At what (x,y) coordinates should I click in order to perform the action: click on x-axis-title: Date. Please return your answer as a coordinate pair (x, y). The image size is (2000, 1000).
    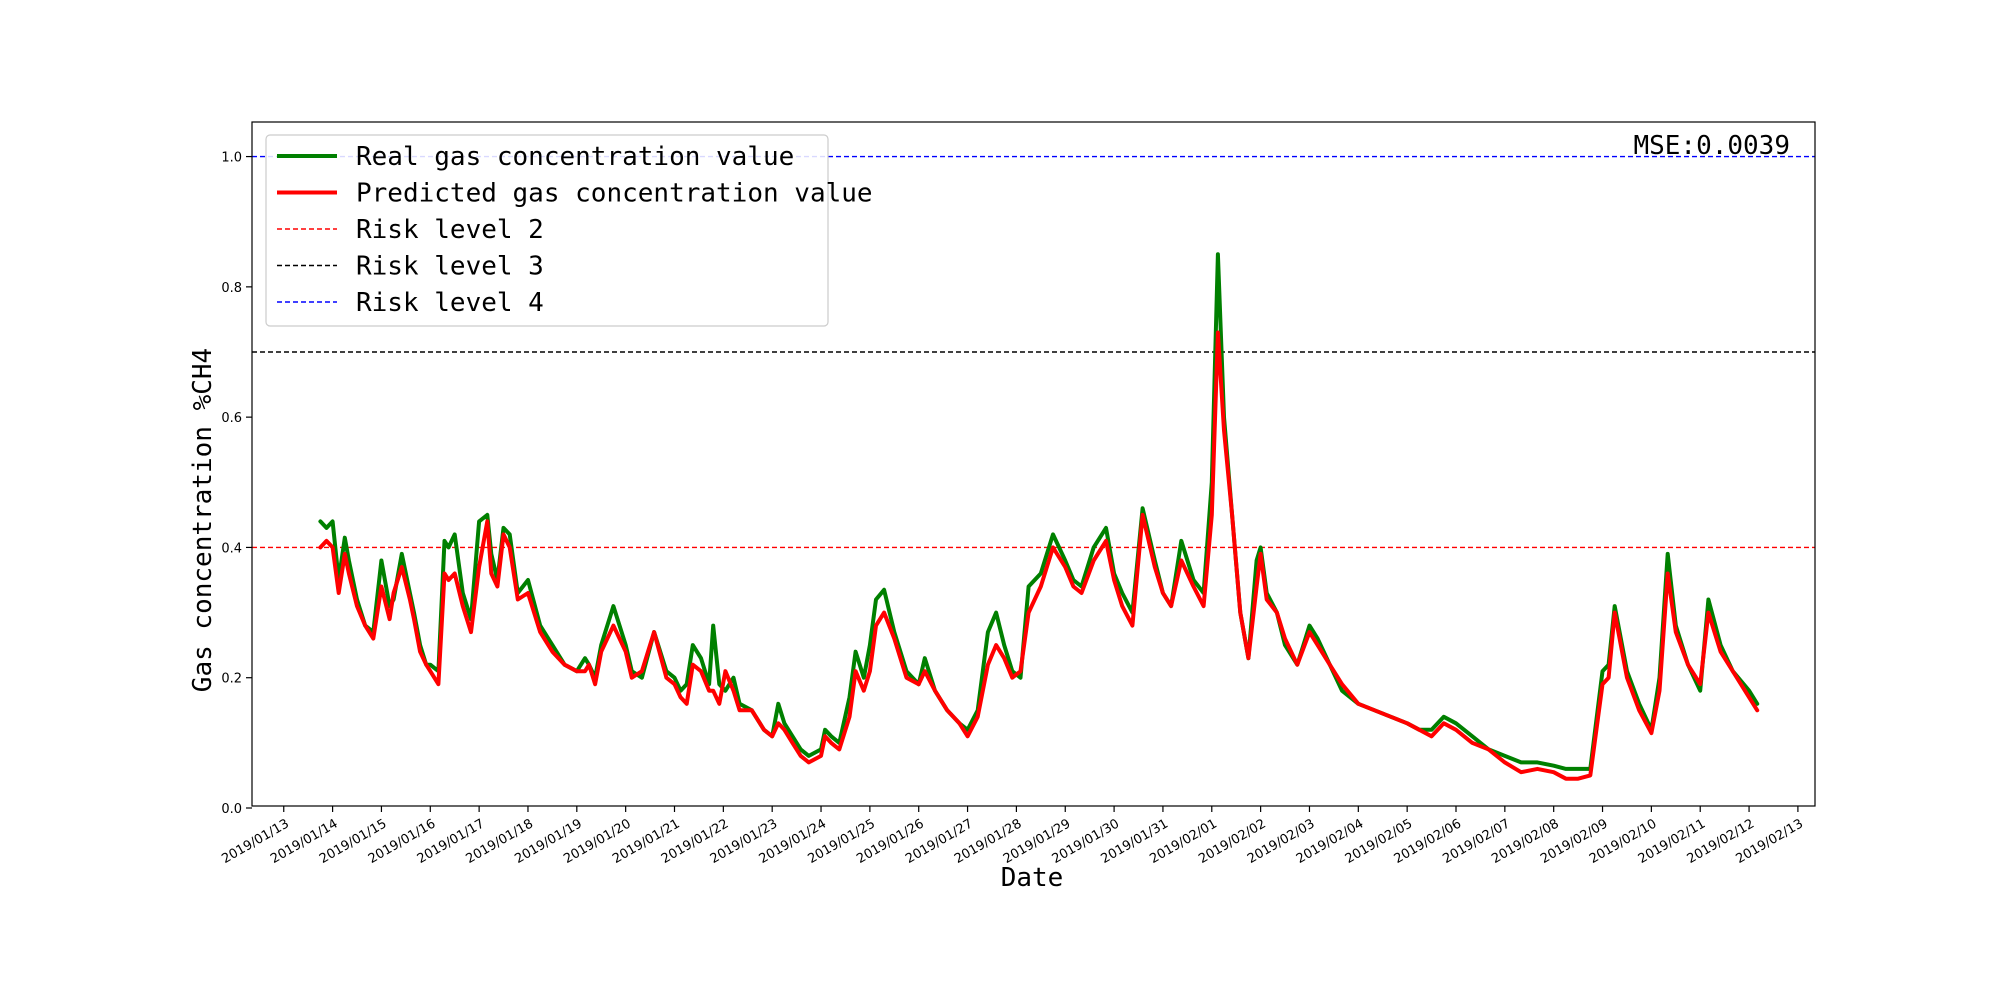
    Looking at the image, I should click on (1032, 878).